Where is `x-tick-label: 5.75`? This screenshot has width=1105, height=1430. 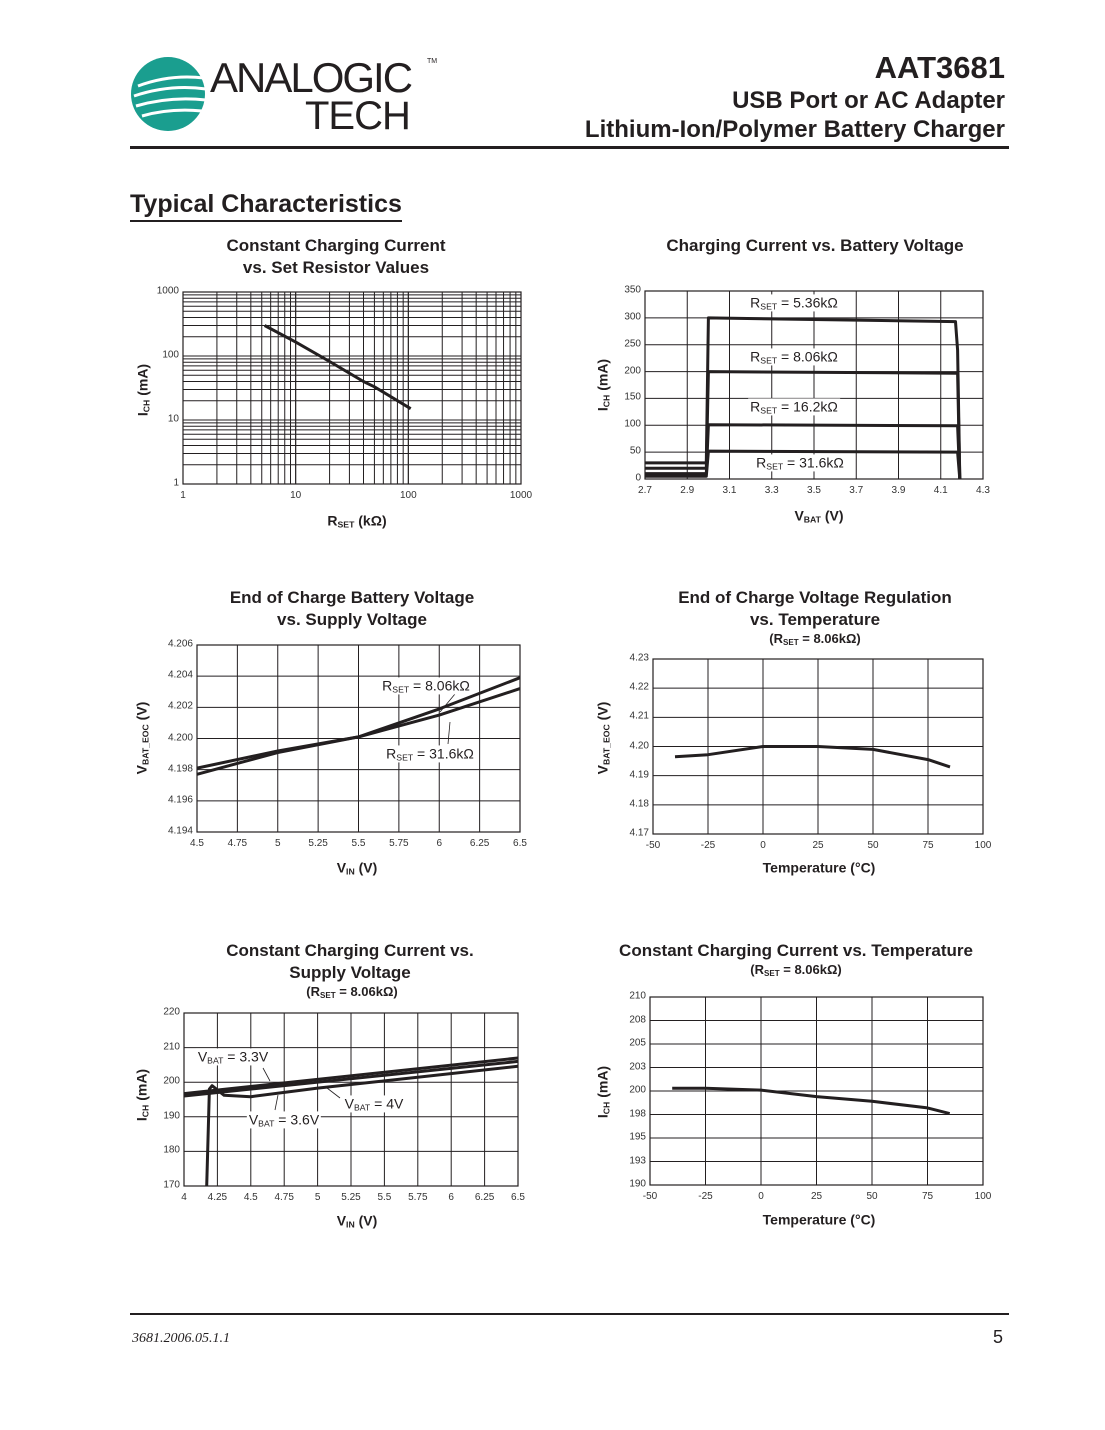
x-tick-label: 5.75 is located at coordinates (399, 843).